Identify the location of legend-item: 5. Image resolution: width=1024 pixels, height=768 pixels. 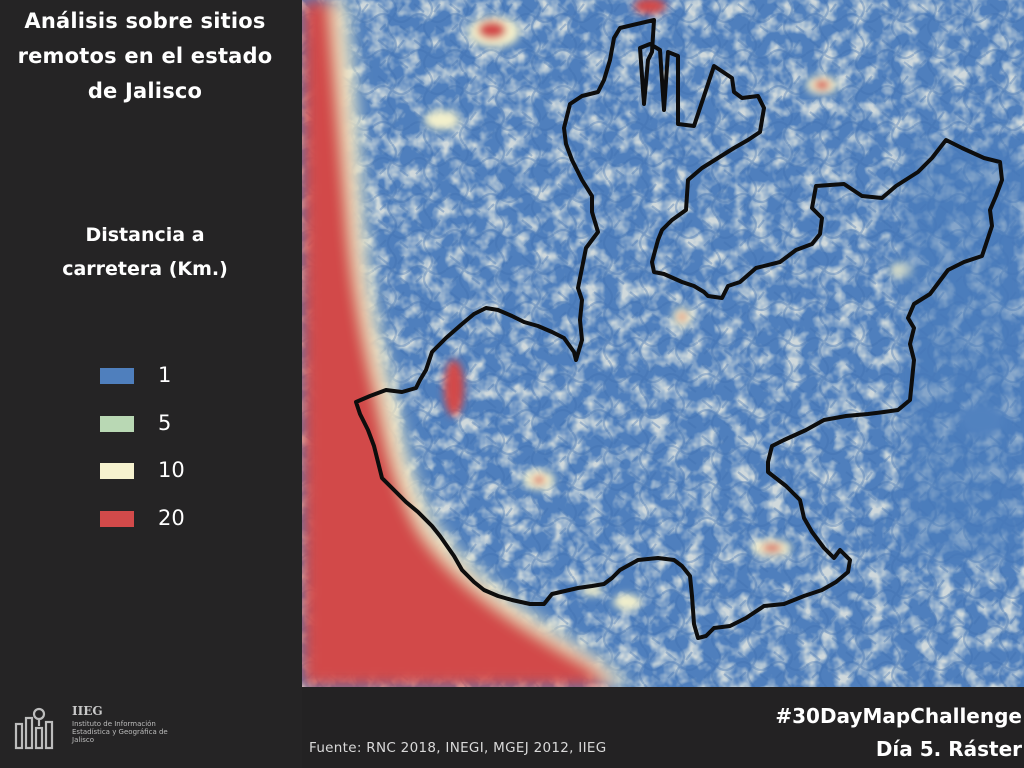
(170, 432).